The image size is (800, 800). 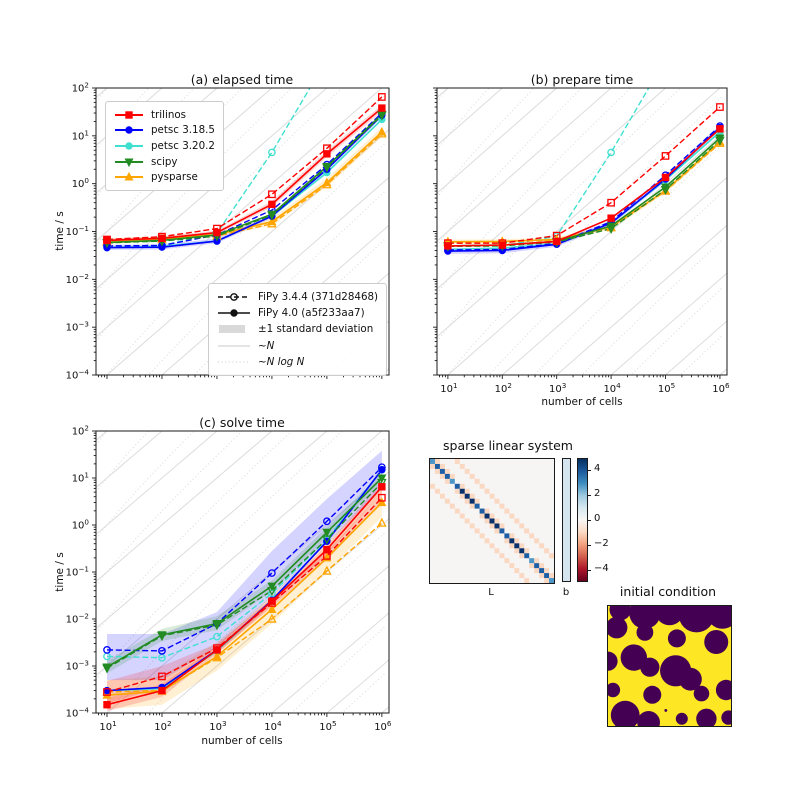 I want to click on series-petsc3202-dashed, so click(x=244, y=564).